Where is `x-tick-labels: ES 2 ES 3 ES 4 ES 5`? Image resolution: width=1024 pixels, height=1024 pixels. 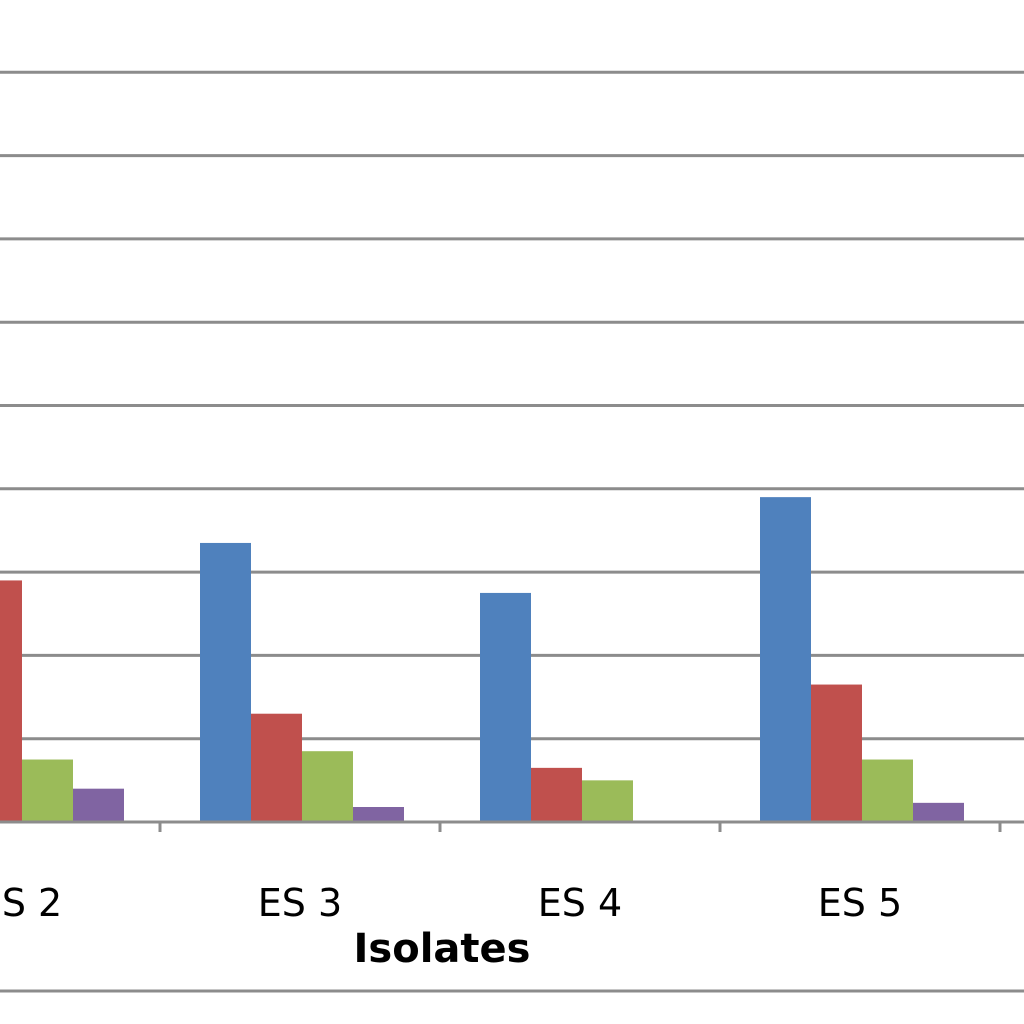
x-tick-labels: ES 2 ES 3 ES 4 ES 5 is located at coordinates (451, 903).